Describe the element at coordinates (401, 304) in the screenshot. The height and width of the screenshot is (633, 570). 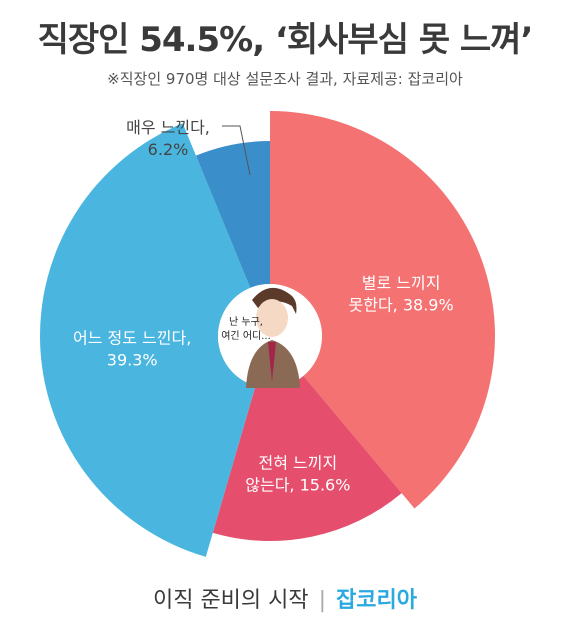
I see `slice-label-0-line-2: 못한다, 38.9%` at that location.